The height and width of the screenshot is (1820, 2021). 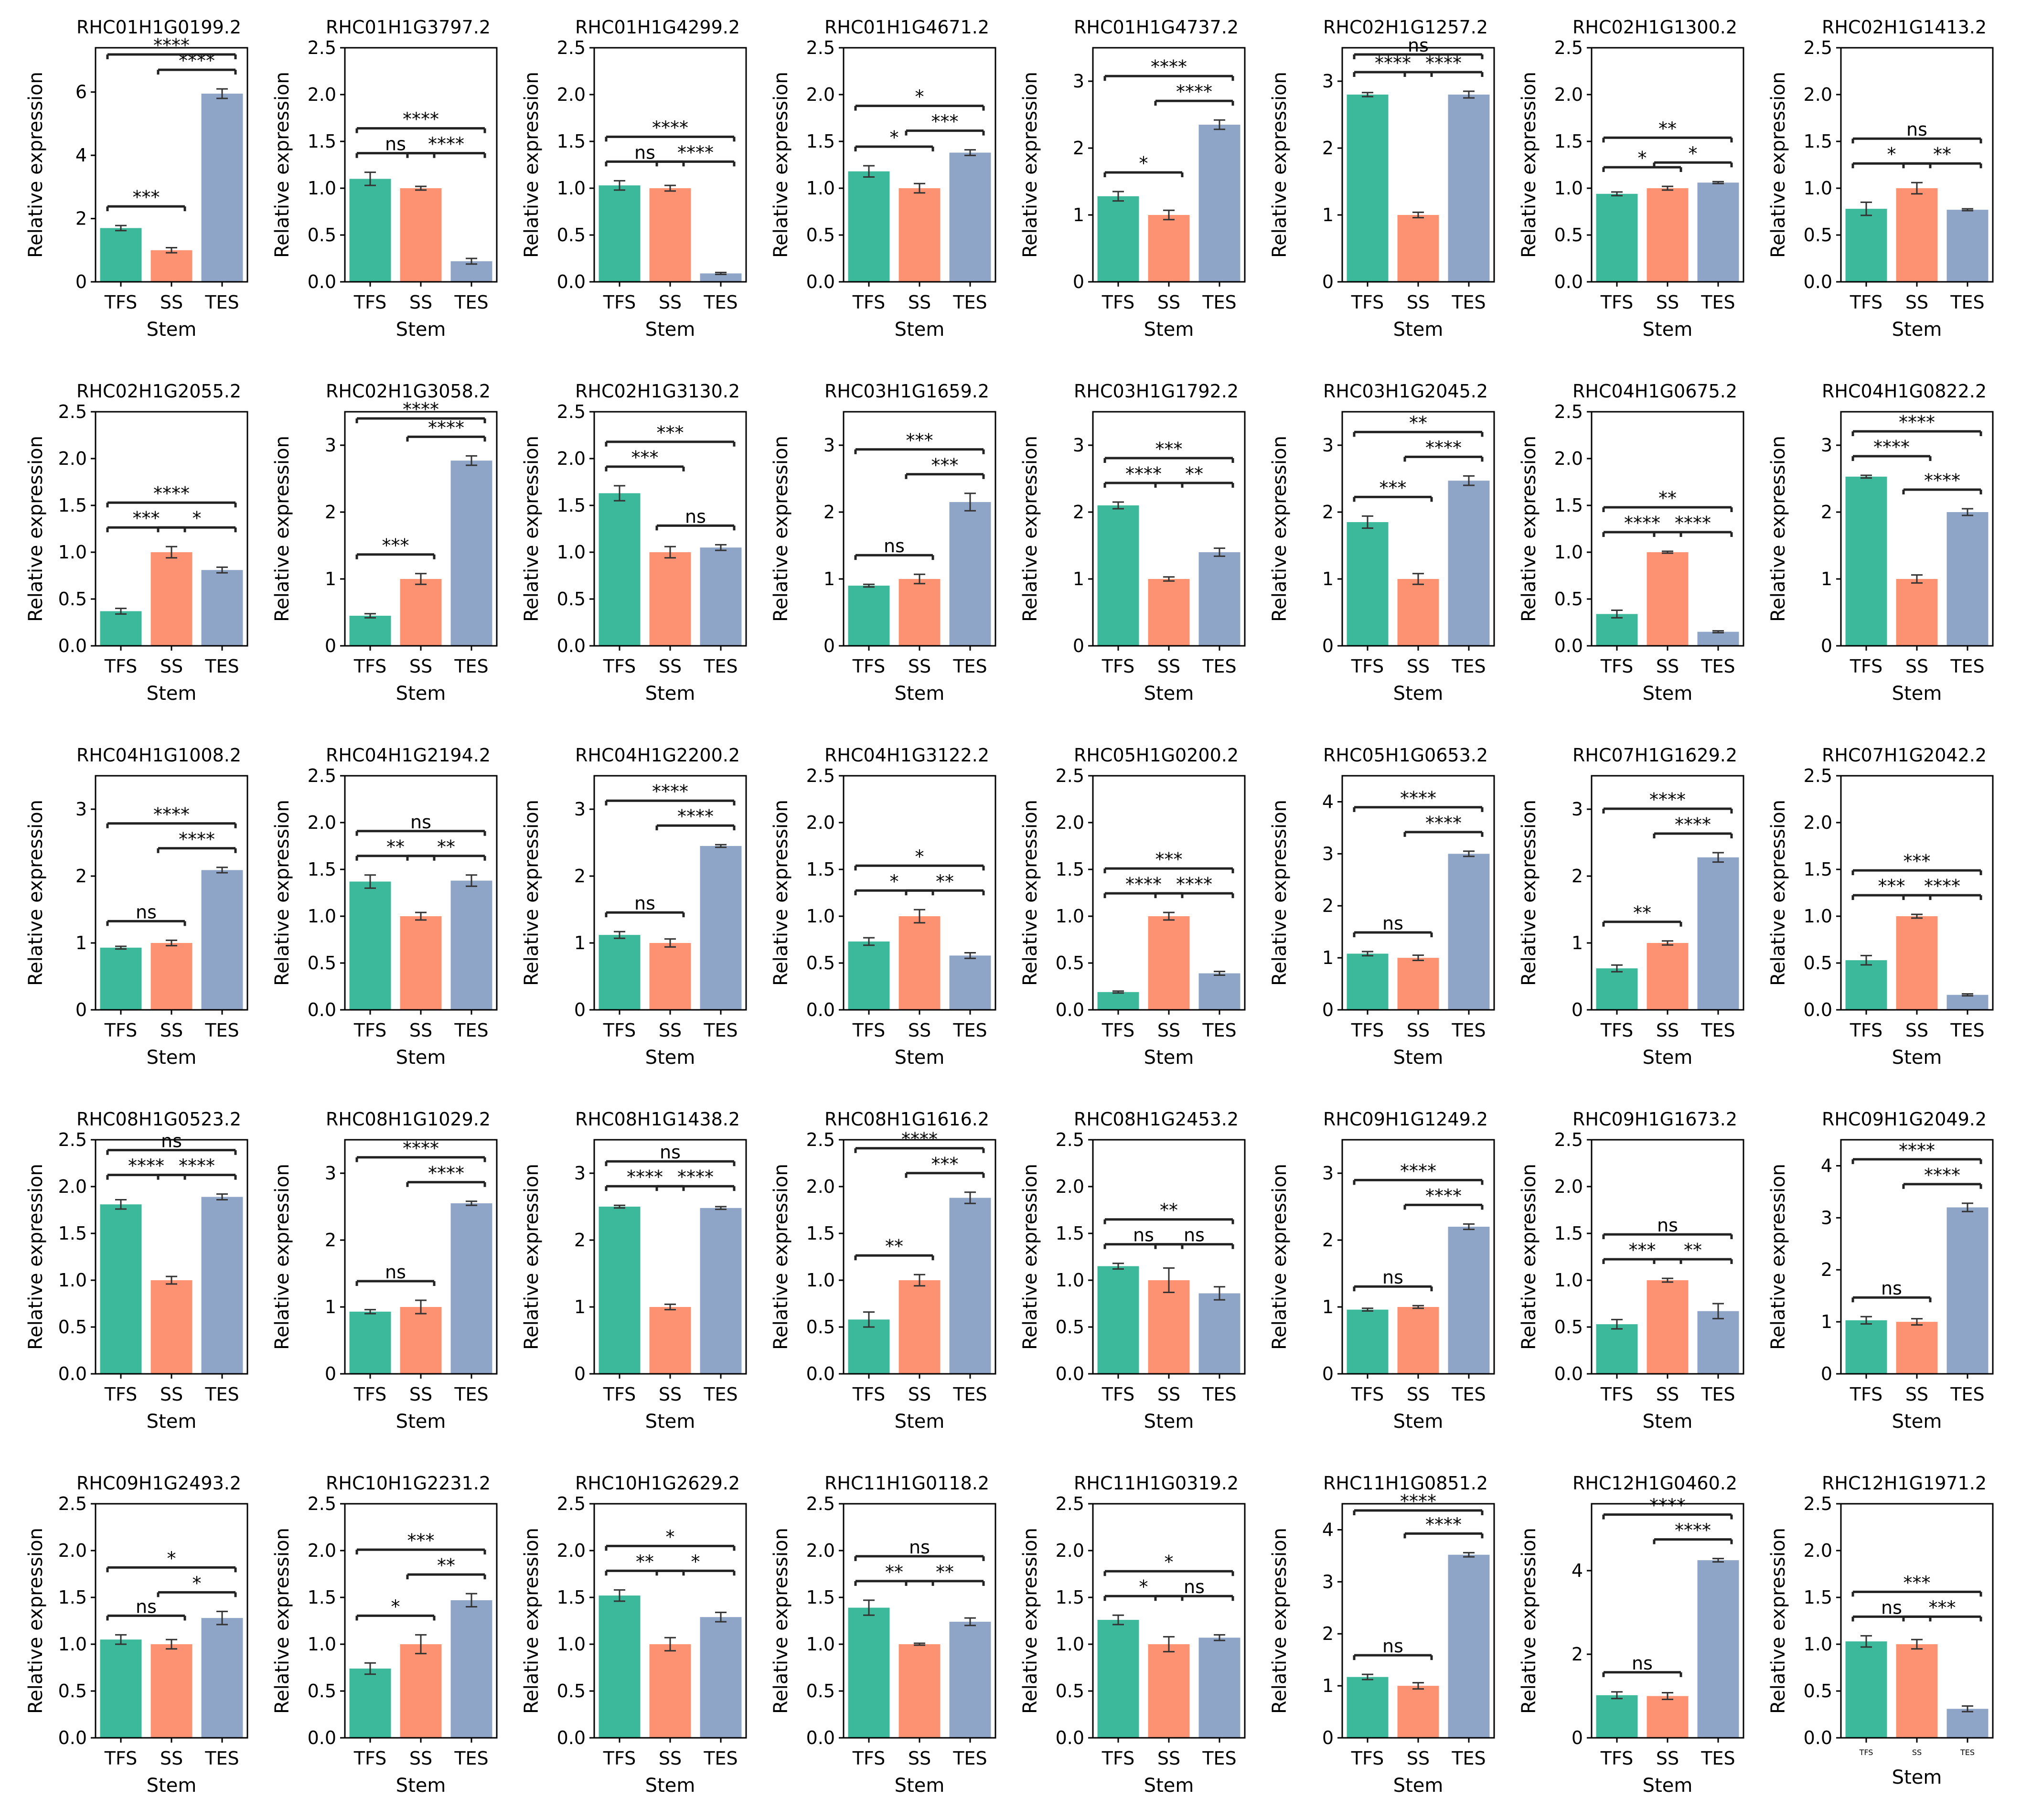 What do you see at coordinates (657, 28) in the screenshot?
I see `chart-title: RHC01H1G4299.2` at bounding box center [657, 28].